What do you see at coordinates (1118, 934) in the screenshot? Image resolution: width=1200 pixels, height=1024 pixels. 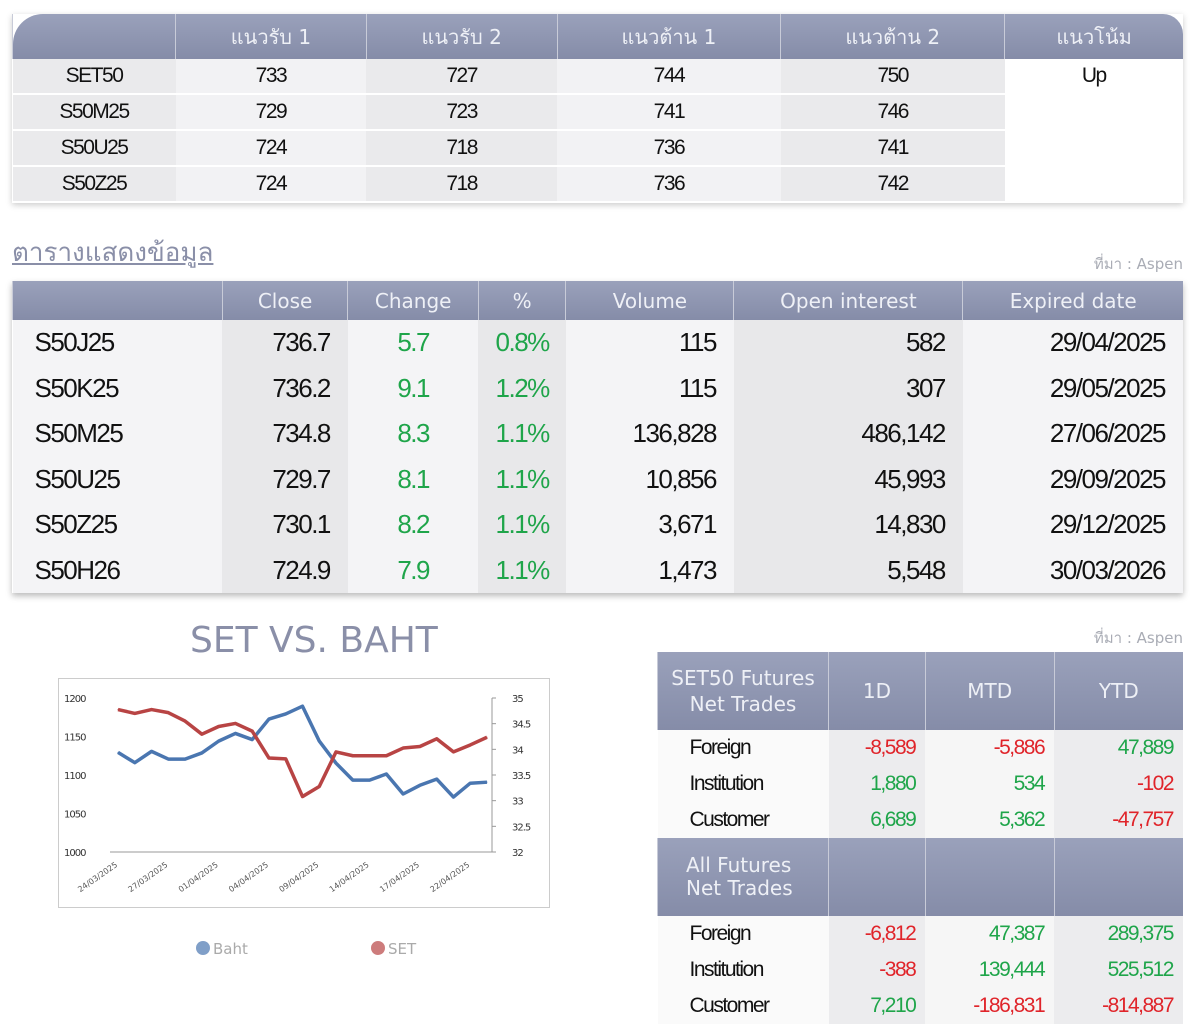 I see `net-cell: 289,375` at bounding box center [1118, 934].